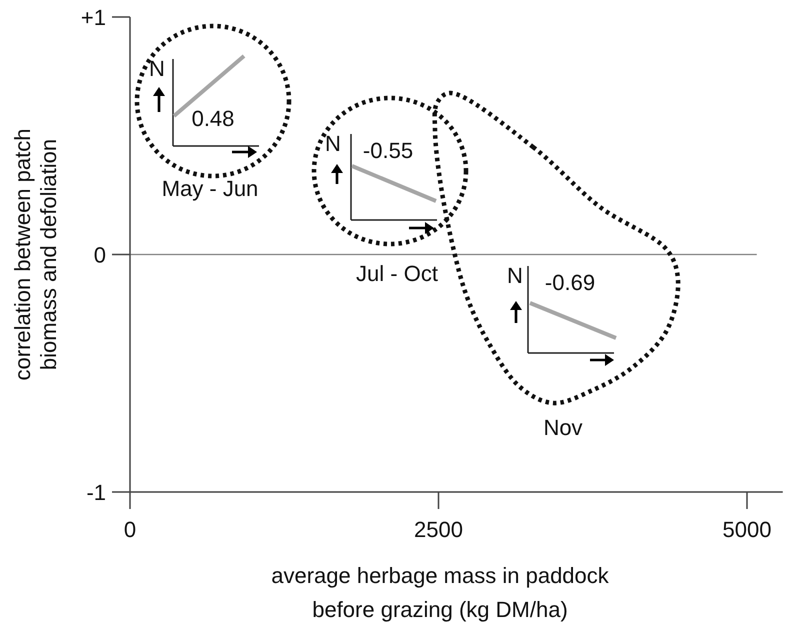  Describe the element at coordinates (388, 150) in the screenshot. I see `annotation: -0.55` at that location.